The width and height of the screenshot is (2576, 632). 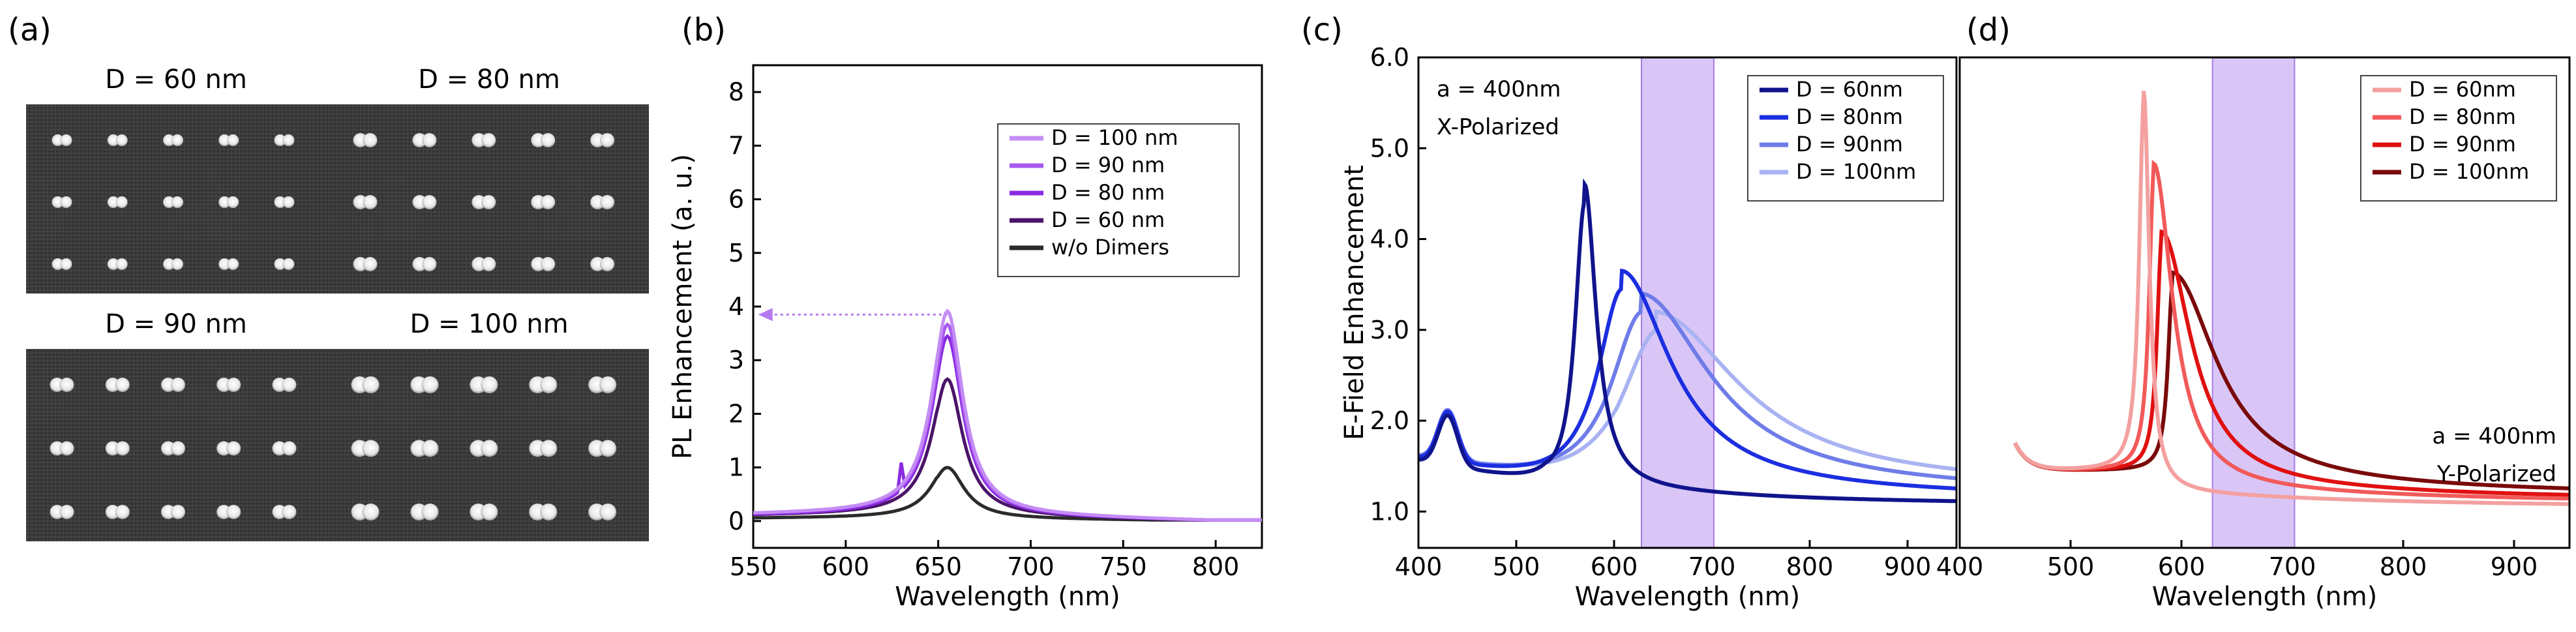 What do you see at coordinates (333, 326) in the screenshot?
I see `sem-dots` at bounding box center [333, 326].